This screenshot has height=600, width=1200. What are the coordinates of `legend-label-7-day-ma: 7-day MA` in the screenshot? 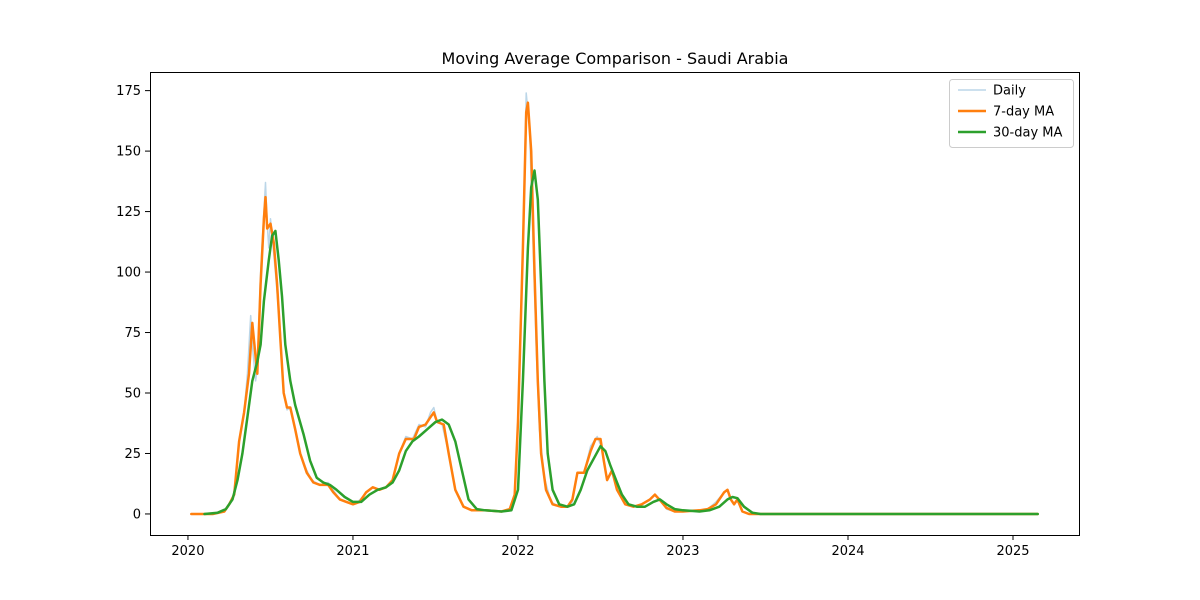 It's located at (1023, 112).